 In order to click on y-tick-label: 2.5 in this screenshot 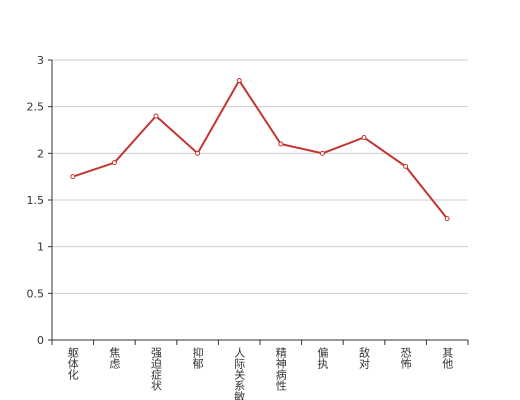, I will do `click(36, 107)`.